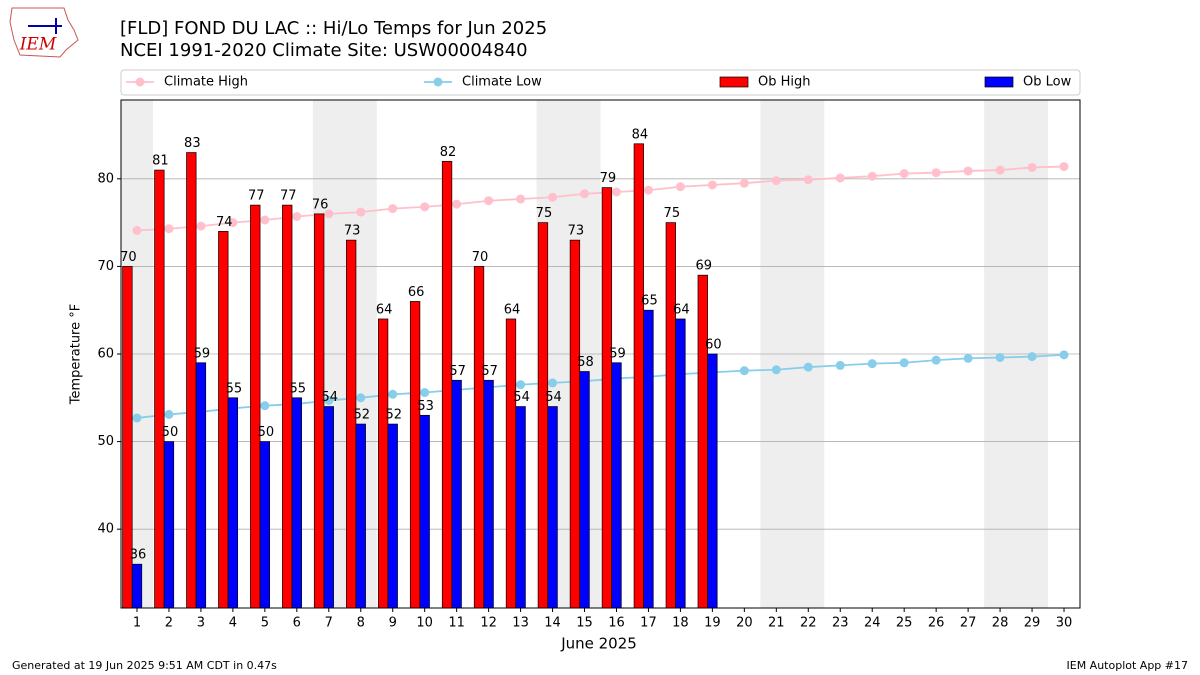  What do you see at coordinates (38, 45) in the screenshot?
I see `logo-text: IEM` at bounding box center [38, 45].